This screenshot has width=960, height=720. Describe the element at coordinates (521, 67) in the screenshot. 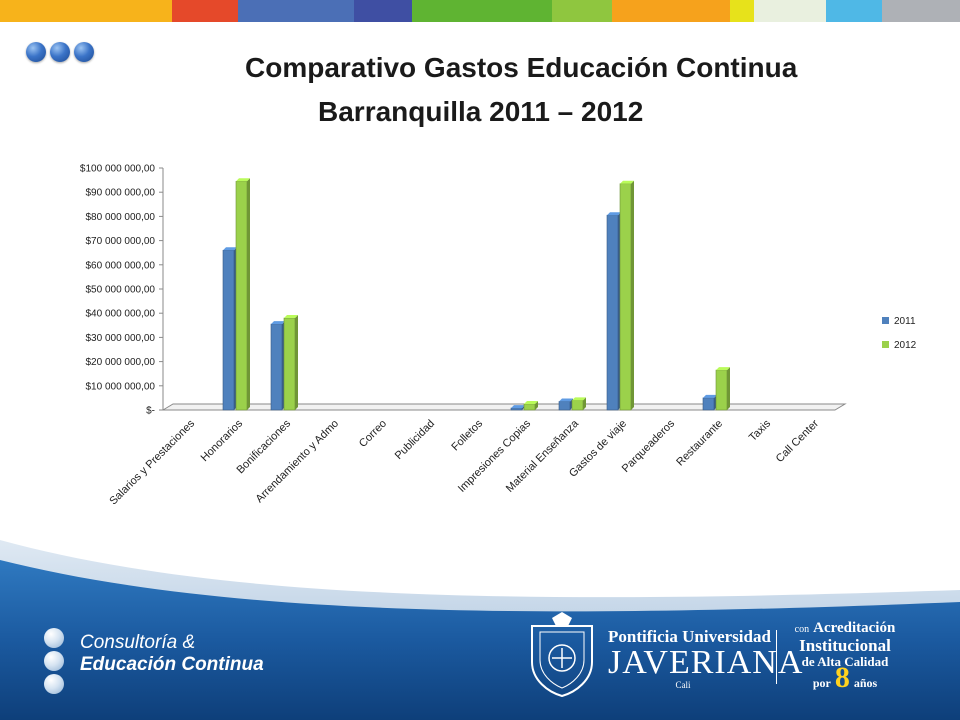

I see `title-line-1: Comparativo Gastos Educación Continua` at that location.